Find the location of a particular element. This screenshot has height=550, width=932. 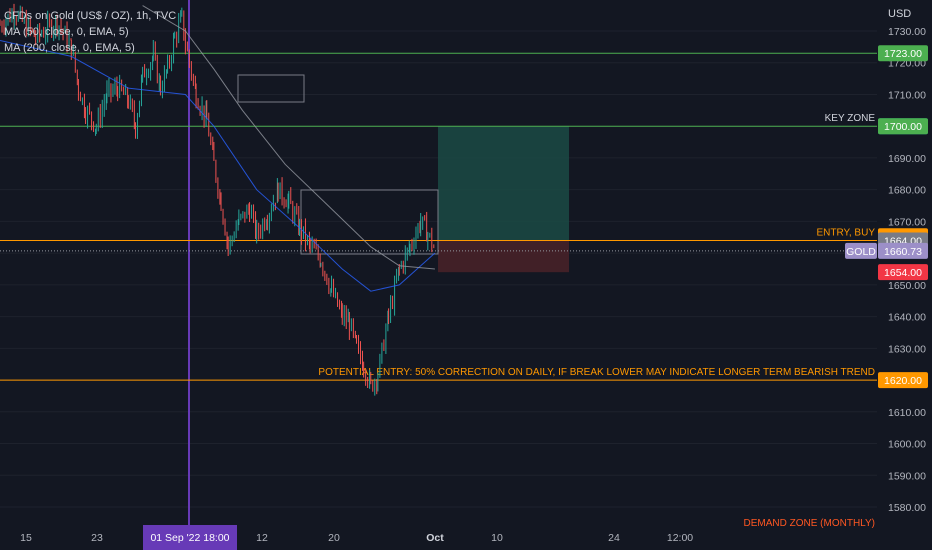

x-tick-label: 01 Sep '22 18:00 is located at coordinates (189, 538).